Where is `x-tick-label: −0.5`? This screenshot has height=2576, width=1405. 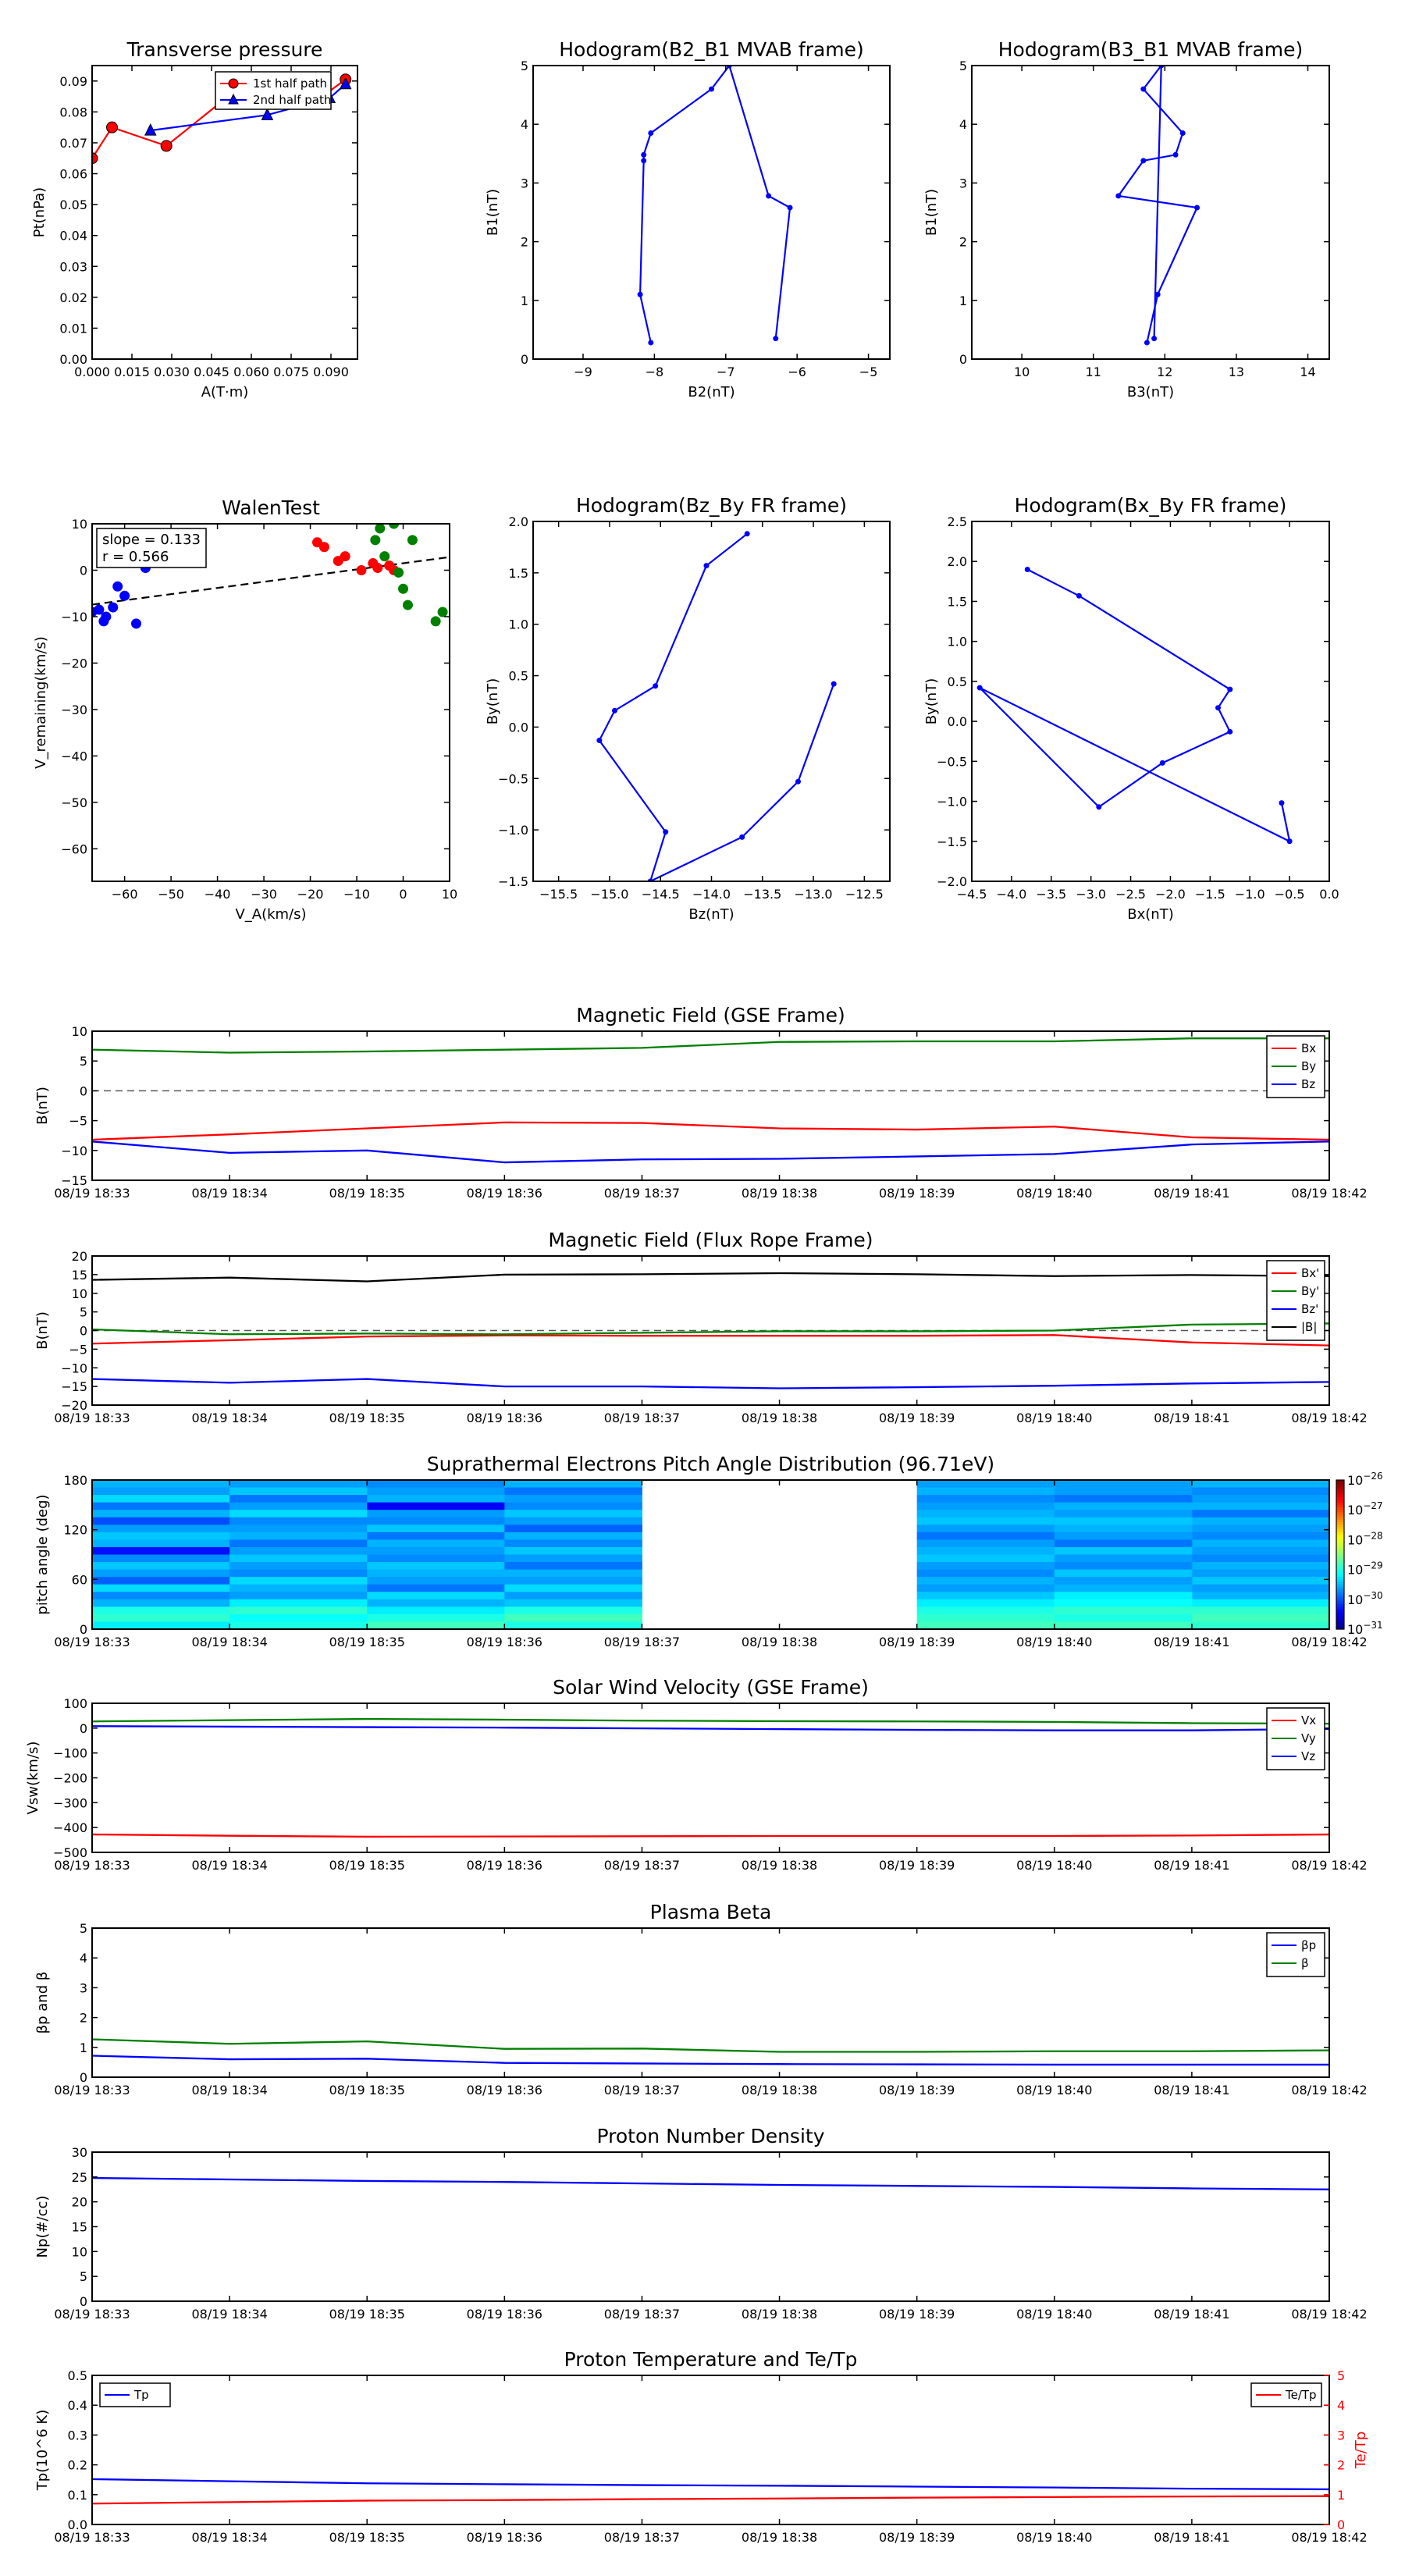
x-tick-label: −0.5 is located at coordinates (1290, 894).